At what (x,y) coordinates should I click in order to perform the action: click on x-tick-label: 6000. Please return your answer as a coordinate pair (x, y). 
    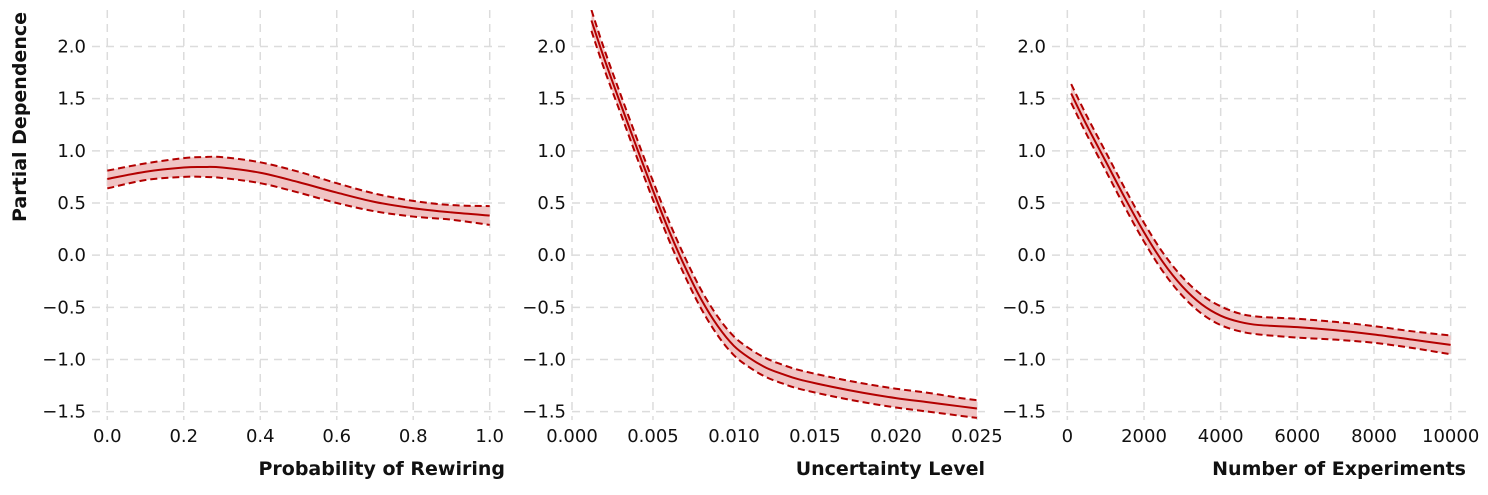
    Looking at the image, I should click on (1297, 436).